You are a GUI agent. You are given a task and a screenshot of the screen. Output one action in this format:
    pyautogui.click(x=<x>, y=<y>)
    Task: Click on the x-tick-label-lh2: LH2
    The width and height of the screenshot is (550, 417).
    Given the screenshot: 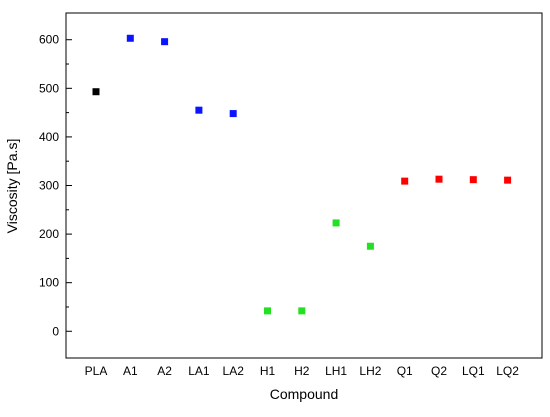 What is the action you would take?
    pyautogui.click(x=370, y=371)
    